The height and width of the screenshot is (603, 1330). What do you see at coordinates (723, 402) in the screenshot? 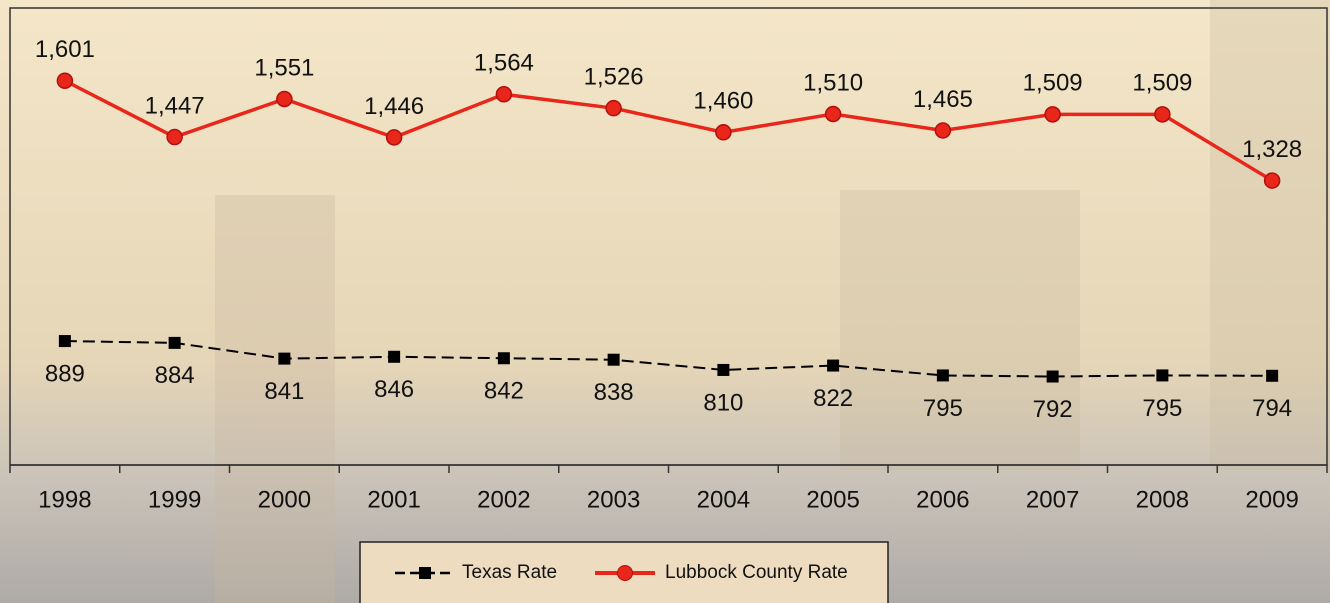
I see `data-label: 810` at bounding box center [723, 402].